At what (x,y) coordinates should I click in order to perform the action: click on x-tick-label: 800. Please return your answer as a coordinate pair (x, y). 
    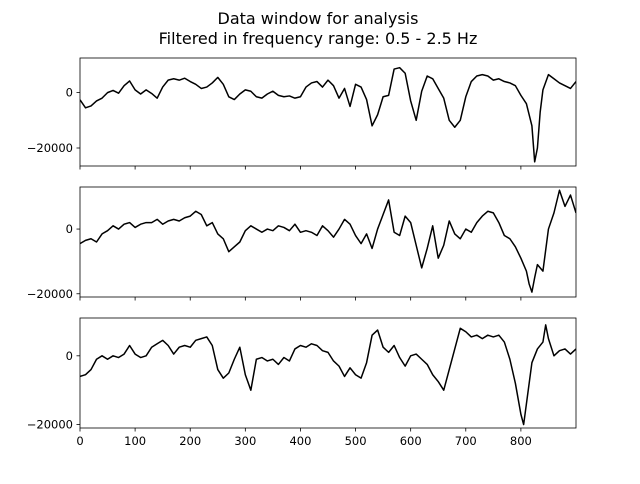
    Looking at the image, I should click on (521, 441).